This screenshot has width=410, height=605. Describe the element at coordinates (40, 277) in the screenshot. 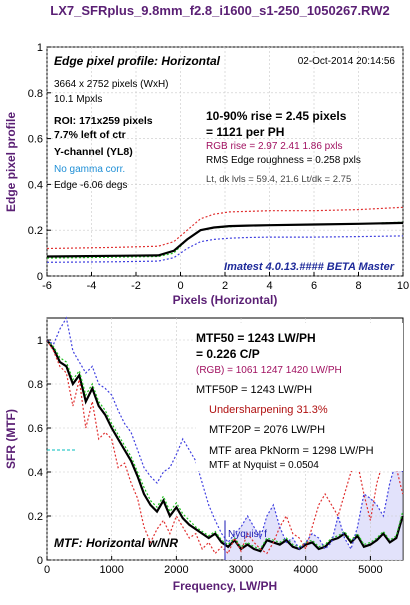

I see `edge-y-tick-label: 0` at that location.